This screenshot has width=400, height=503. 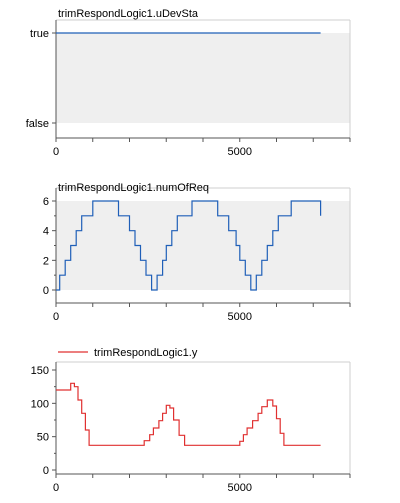 What do you see at coordinates (133, 188) in the screenshot?
I see `panel-title: trimRespondLogic1.numOfReq` at bounding box center [133, 188].